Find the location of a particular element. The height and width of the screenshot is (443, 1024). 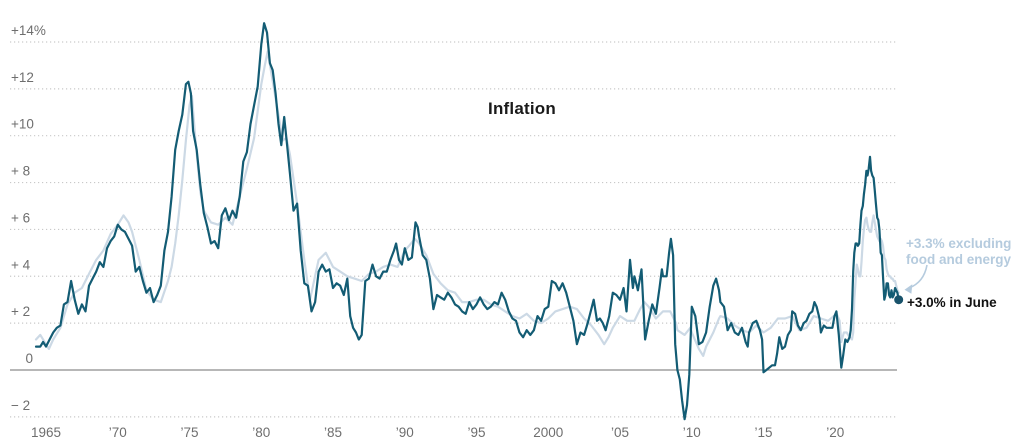

x-tick-label: ’85 is located at coordinates (333, 432).